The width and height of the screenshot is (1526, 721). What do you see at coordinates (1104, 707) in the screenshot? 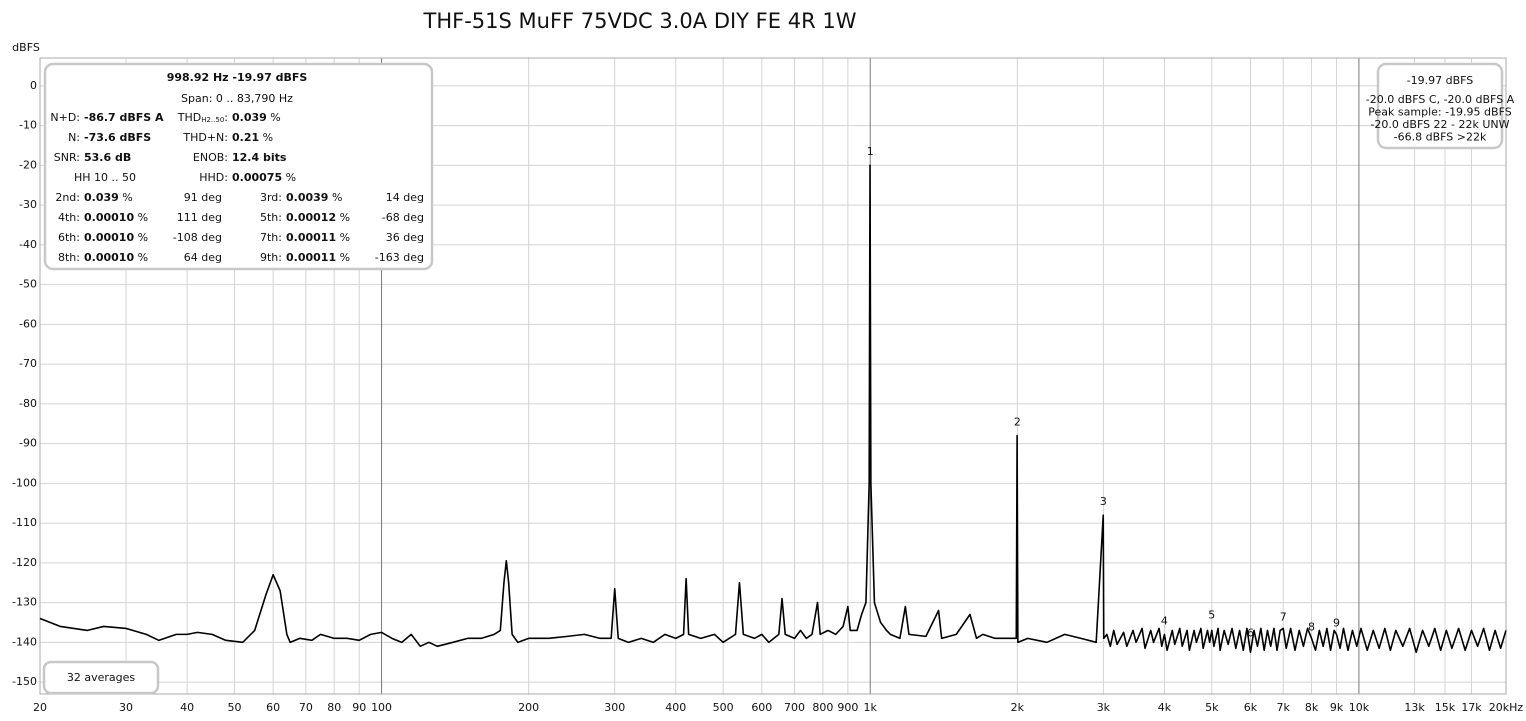
I see `x-tick-label: 3k` at bounding box center [1104, 707].